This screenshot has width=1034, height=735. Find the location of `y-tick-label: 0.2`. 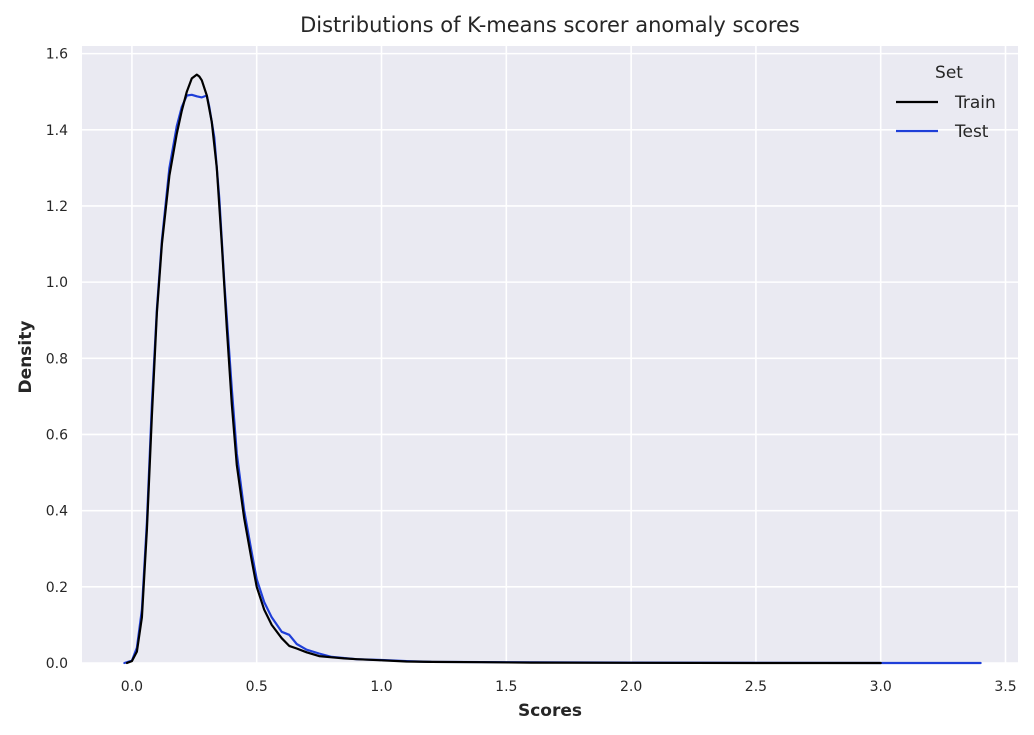

y-tick-label: 0.2 is located at coordinates (57, 588).